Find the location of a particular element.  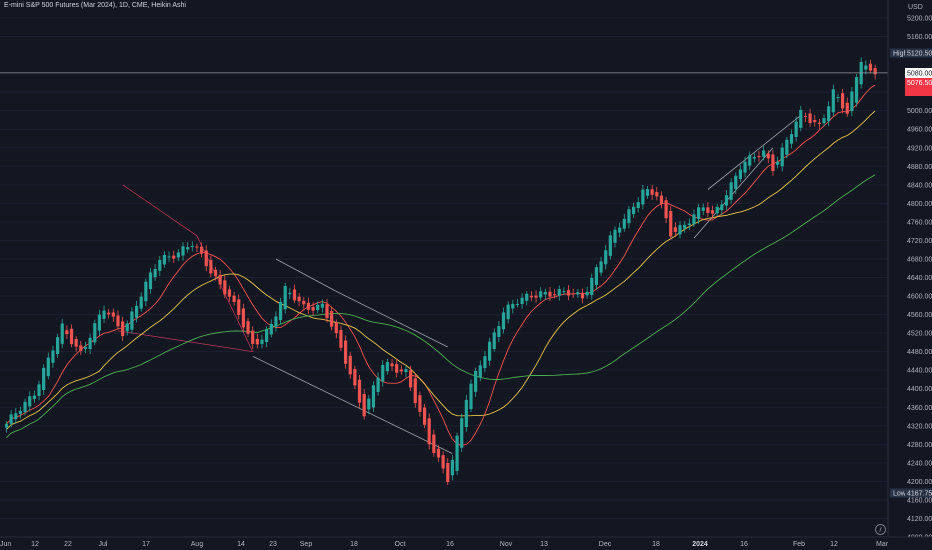

price-tick-label: 4440.00 is located at coordinates (919, 371).